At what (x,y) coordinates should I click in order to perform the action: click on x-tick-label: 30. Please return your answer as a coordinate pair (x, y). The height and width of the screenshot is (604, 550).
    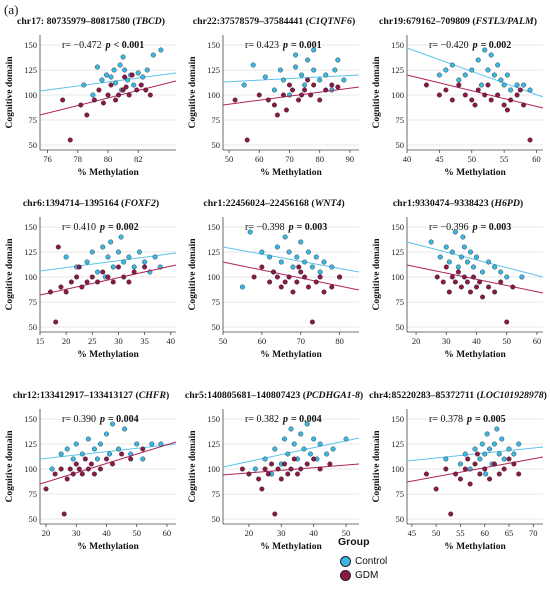
    Looking at the image, I should click on (281, 533).